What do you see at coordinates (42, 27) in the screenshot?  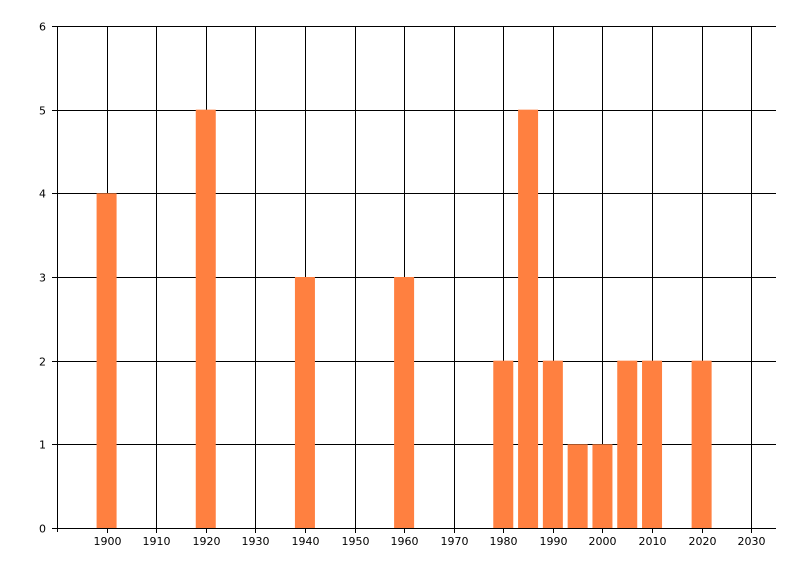 I see `y-tick-label: 6` at bounding box center [42, 27].